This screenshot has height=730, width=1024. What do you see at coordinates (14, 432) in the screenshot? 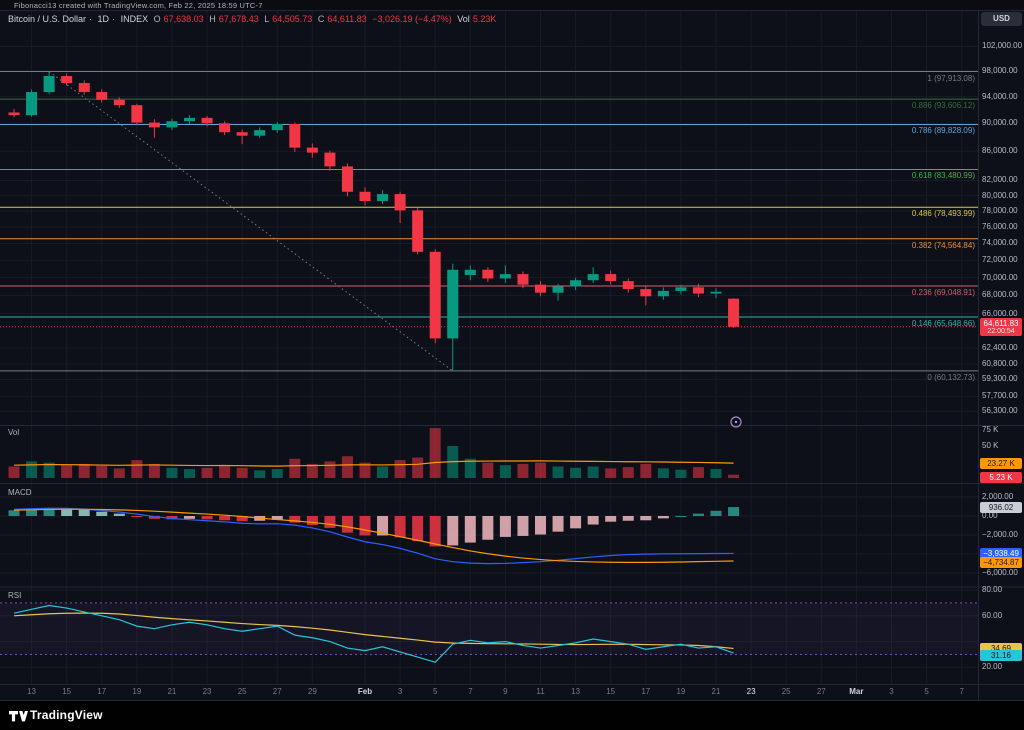
I see `volume-pane-title: Vol` at bounding box center [14, 432].